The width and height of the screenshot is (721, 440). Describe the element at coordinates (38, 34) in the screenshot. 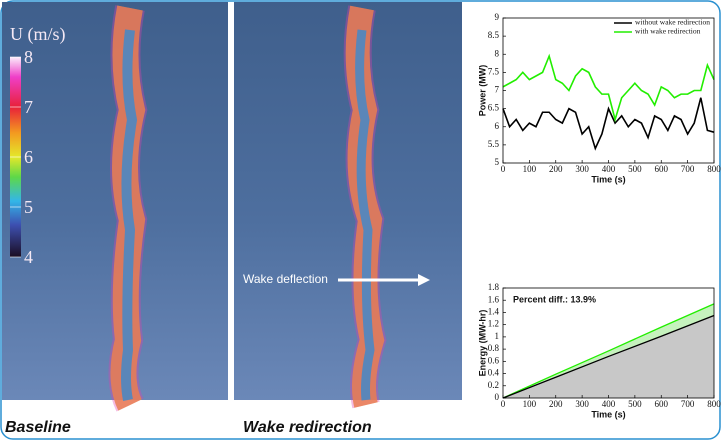

I see `colorbar-title: U (m/s)` at that location.